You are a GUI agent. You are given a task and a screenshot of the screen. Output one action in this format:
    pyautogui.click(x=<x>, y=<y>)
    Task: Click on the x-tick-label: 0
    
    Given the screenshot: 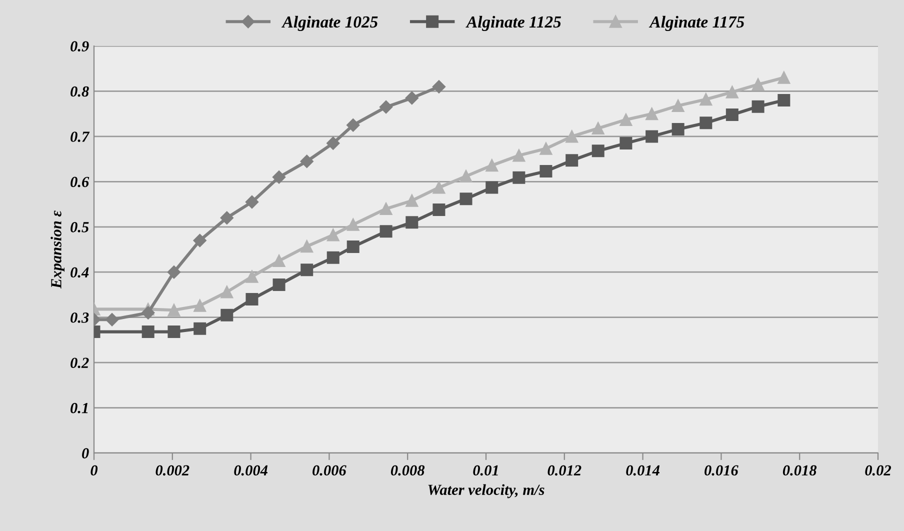 What is the action you would take?
    pyautogui.click(x=94, y=470)
    